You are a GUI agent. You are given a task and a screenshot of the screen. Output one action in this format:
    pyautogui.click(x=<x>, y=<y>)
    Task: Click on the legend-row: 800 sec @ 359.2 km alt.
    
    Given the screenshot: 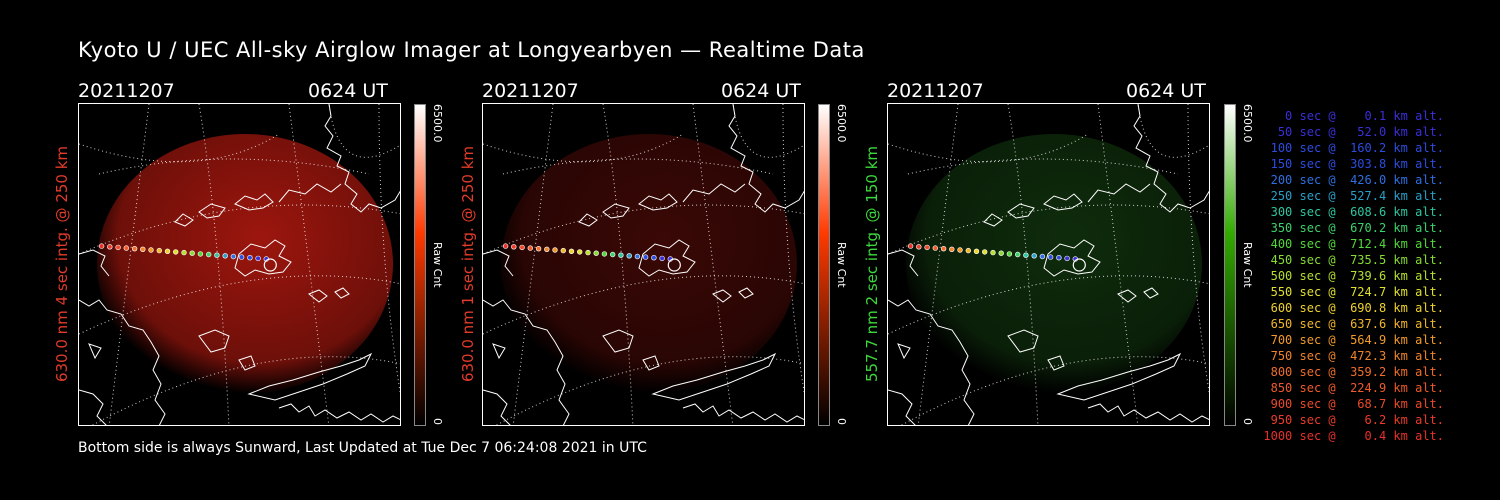 What is the action you would take?
    pyautogui.click(x=1353, y=372)
    